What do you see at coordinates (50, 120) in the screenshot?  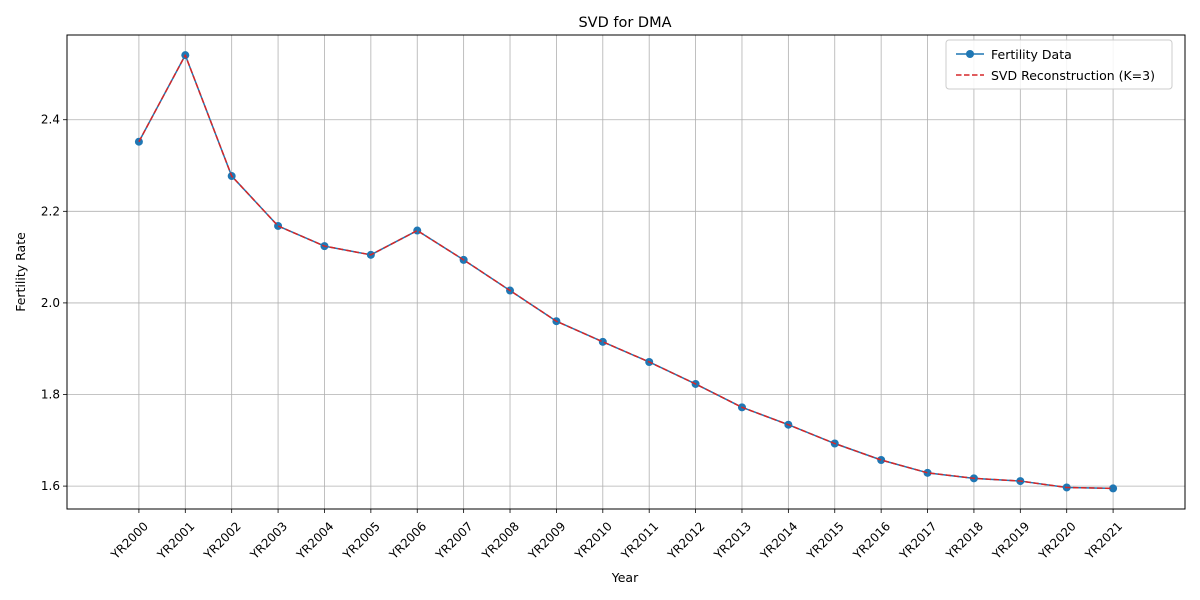 I see `y-tick-label: 2.4` at bounding box center [50, 120].